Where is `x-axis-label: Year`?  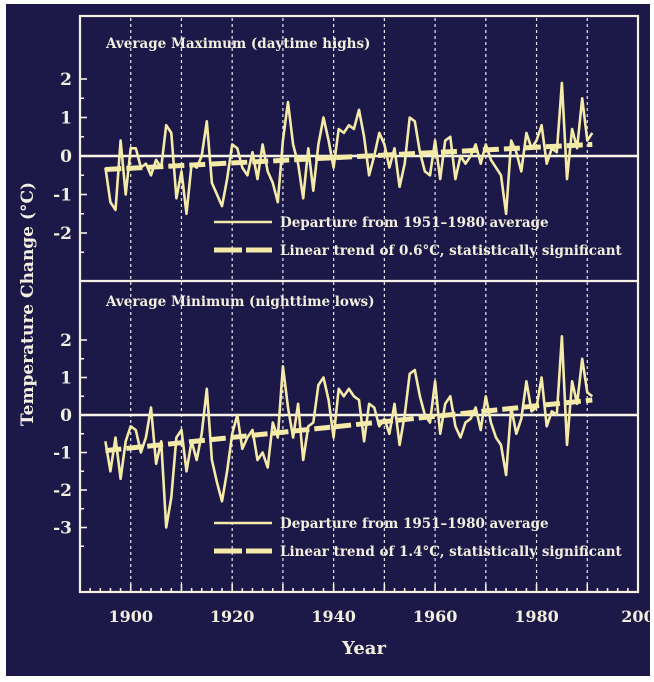
x-axis-label: Year is located at coordinates (363, 648).